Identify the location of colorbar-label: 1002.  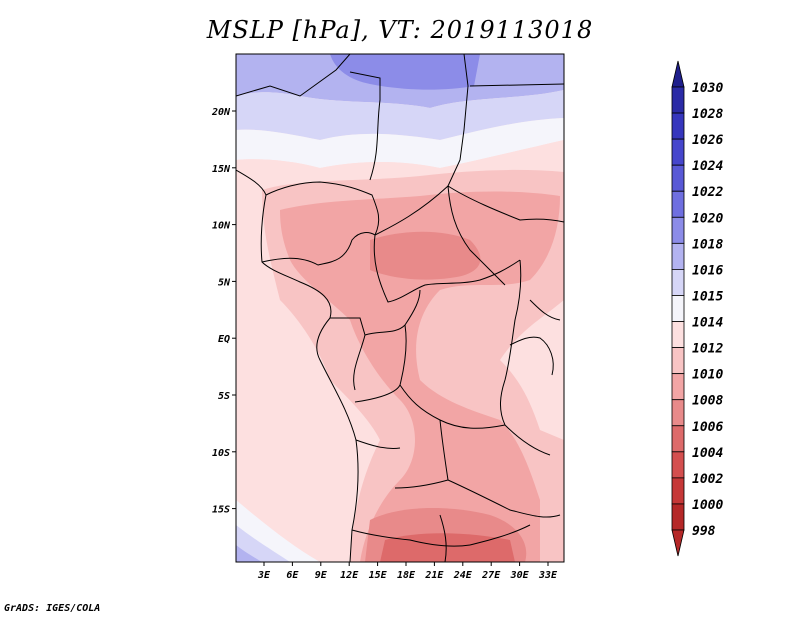
(707, 479).